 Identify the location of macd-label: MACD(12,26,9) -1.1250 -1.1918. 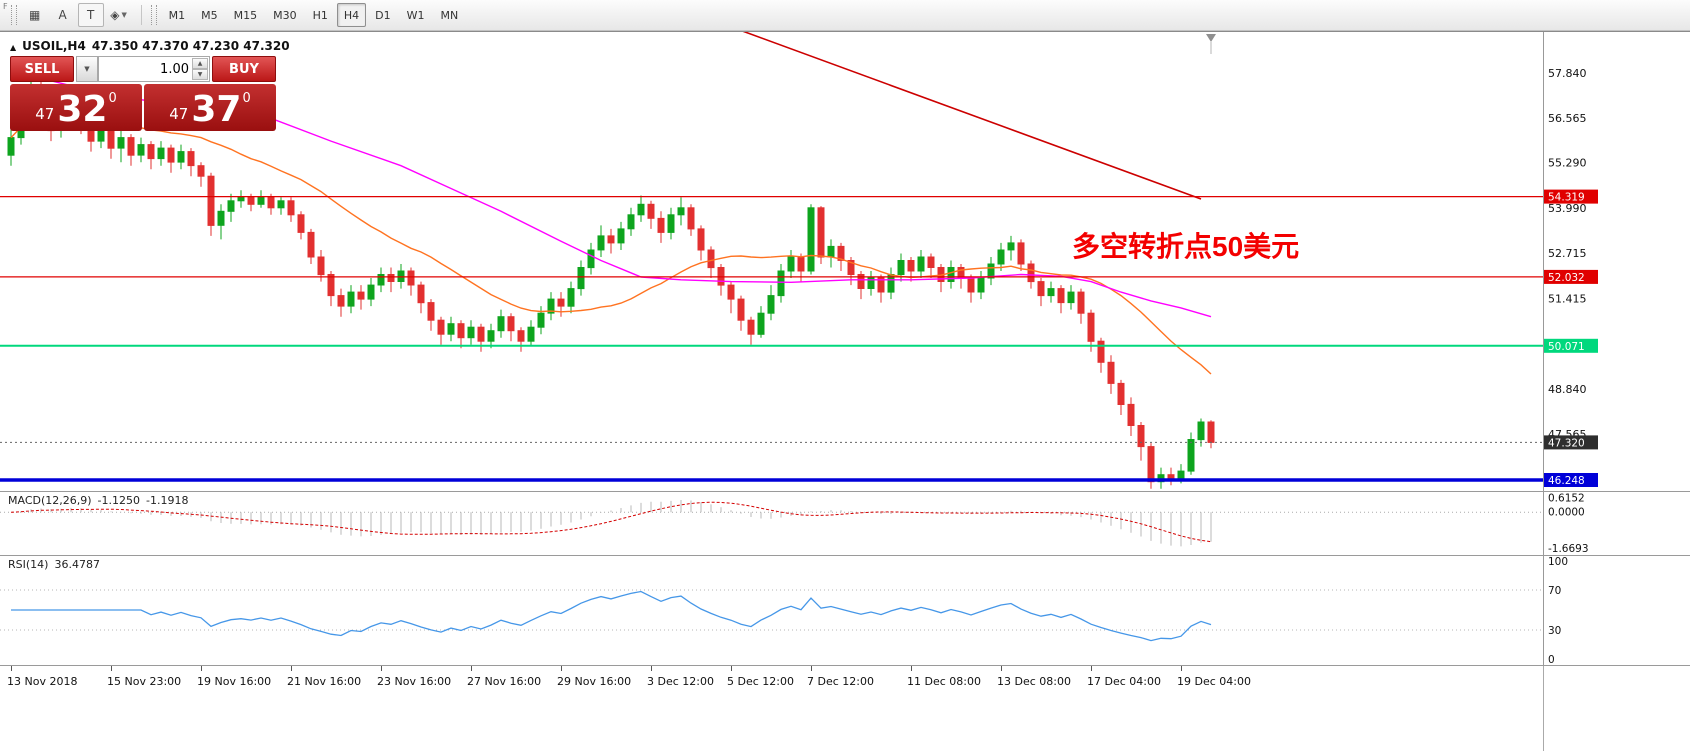
(101, 500).